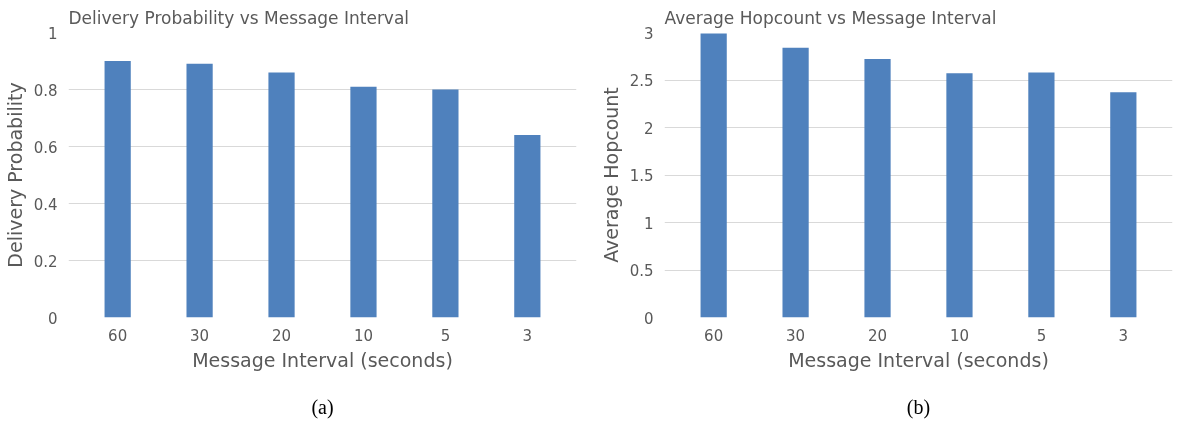 The image size is (1192, 437). What do you see at coordinates (45, 261) in the screenshot?
I see `y-tick-label: 0.2` at bounding box center [45, 261].